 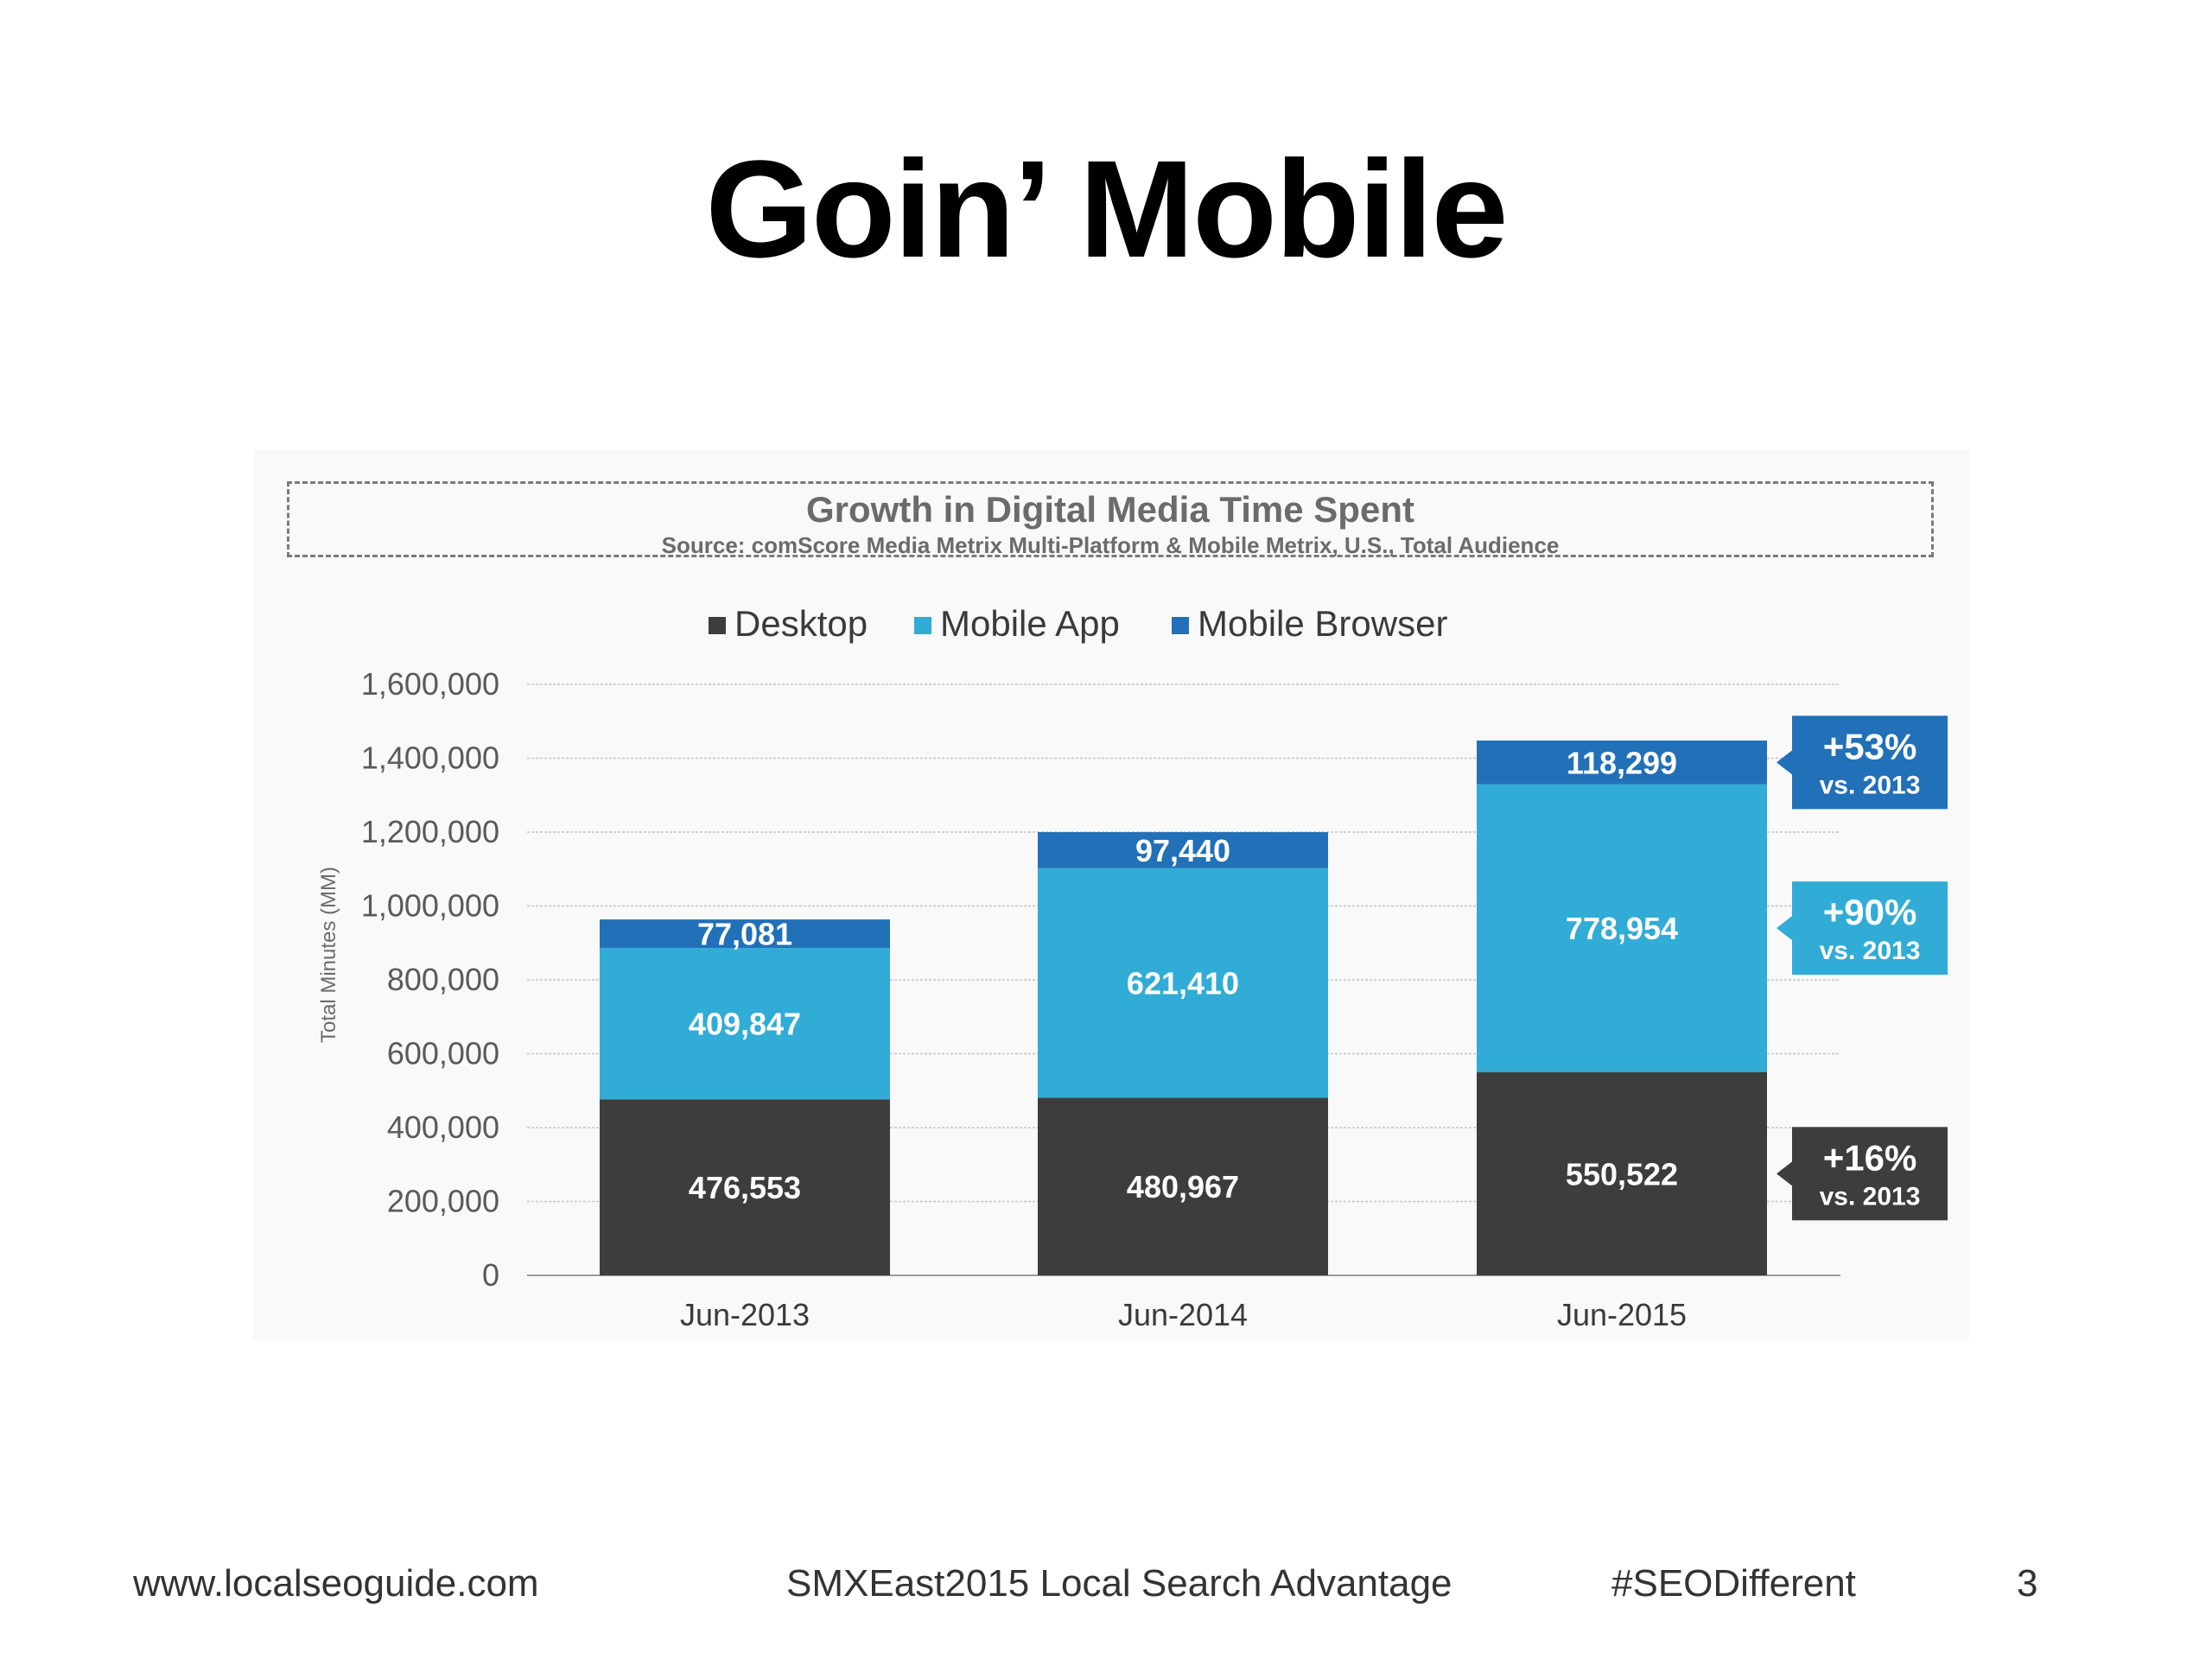 I want to click on footer-hashtag: #SEODifferent, so click(x=1733, y=1583).